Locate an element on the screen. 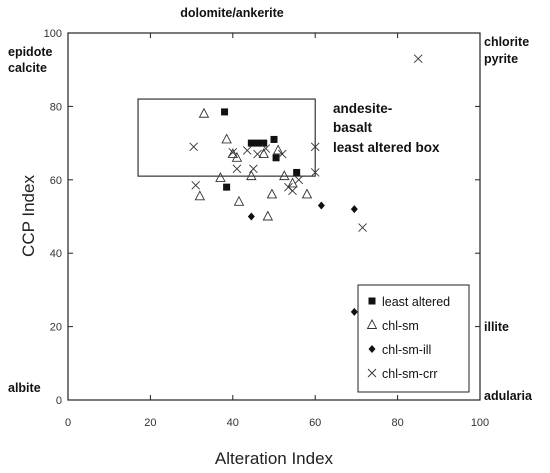 This screenshot has width=550, height=473. legend-marker-triangle is located at coordinates (372, 324).